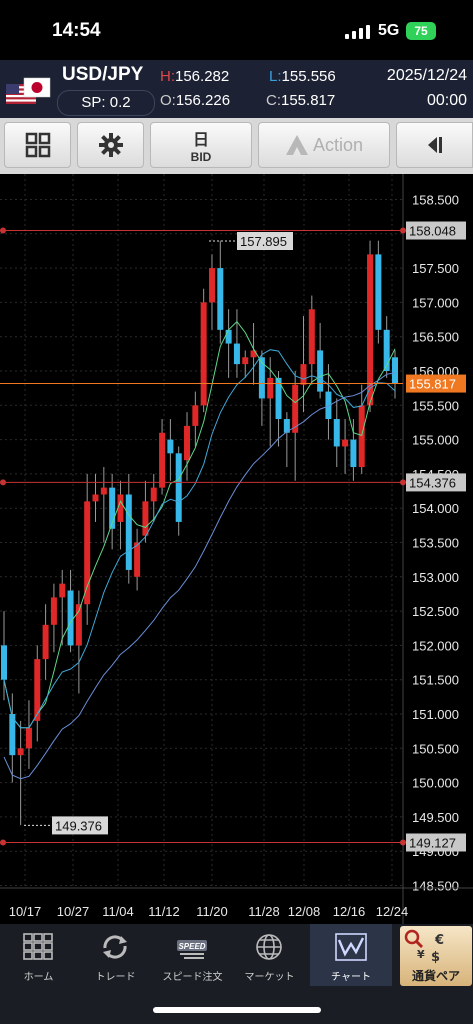  Describe the element at coordinates (38, 977) in the screenshot. I see `tab-home-label: ホーム` at that location.